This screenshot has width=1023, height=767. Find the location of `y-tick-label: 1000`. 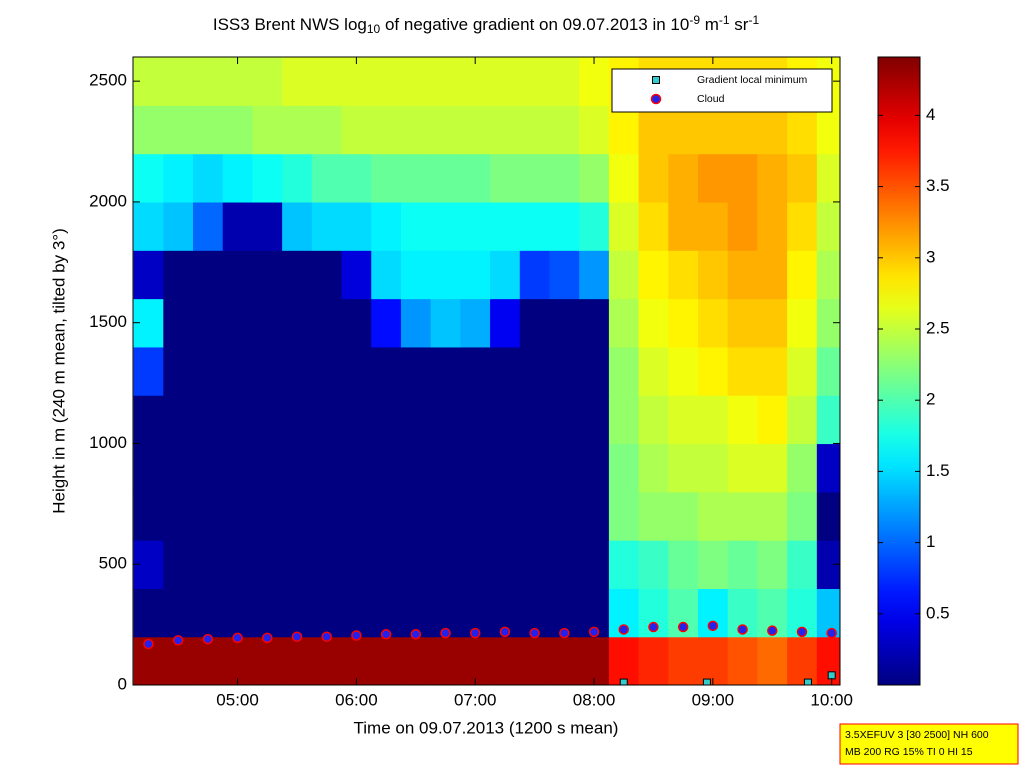

y-tick-label: 1000 is located at coordinates (108, 442).